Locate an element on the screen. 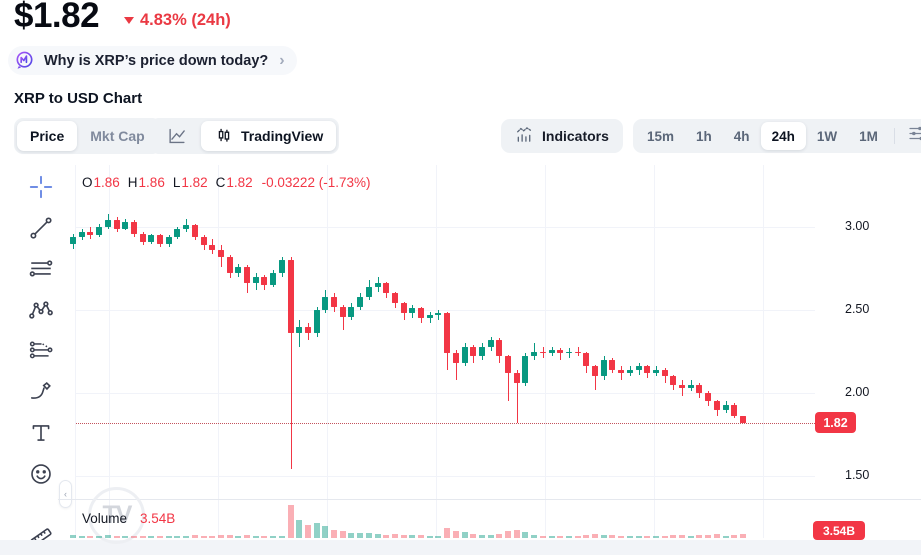 The height and width of the screenshot is (555, 921). tradingview-tab: TradingView is located at coordinates (269, 136).